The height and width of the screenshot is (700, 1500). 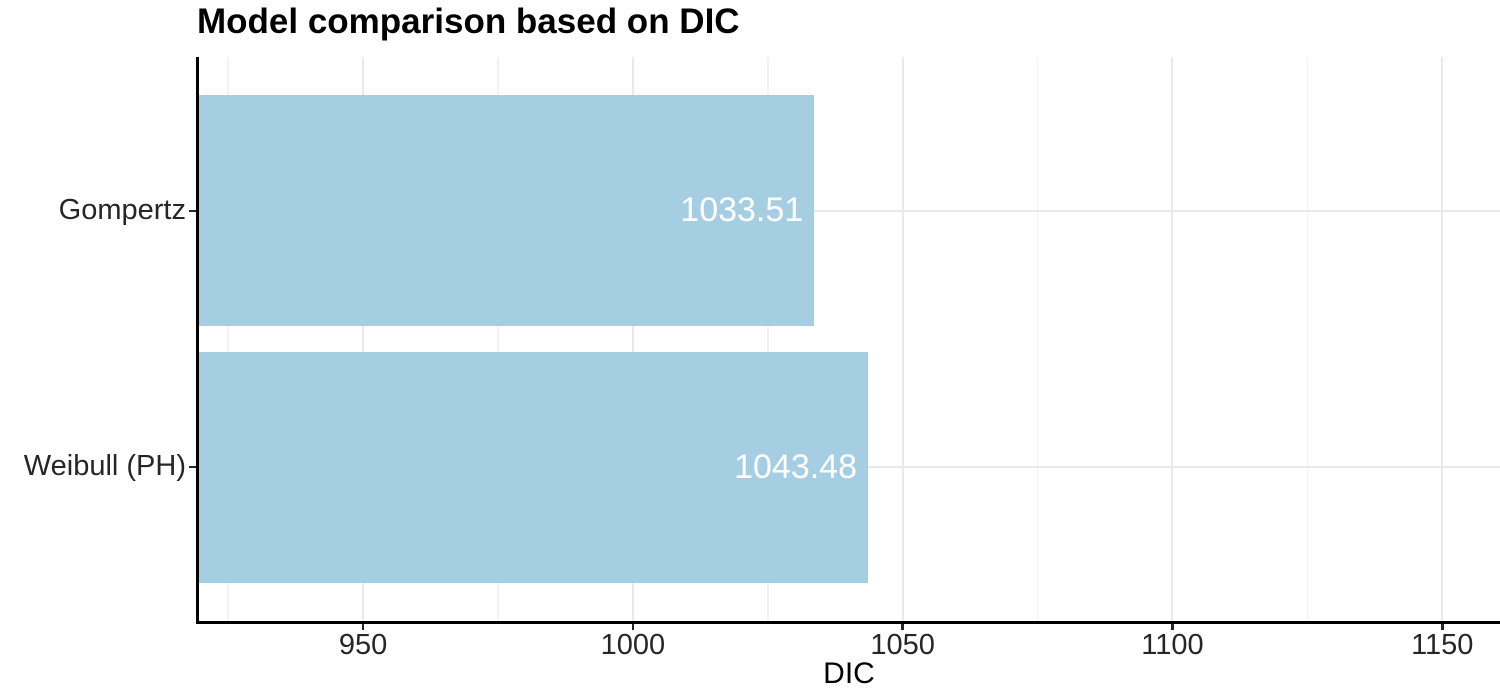 I want to click on x-axis-line, so click(x=848, y=622).